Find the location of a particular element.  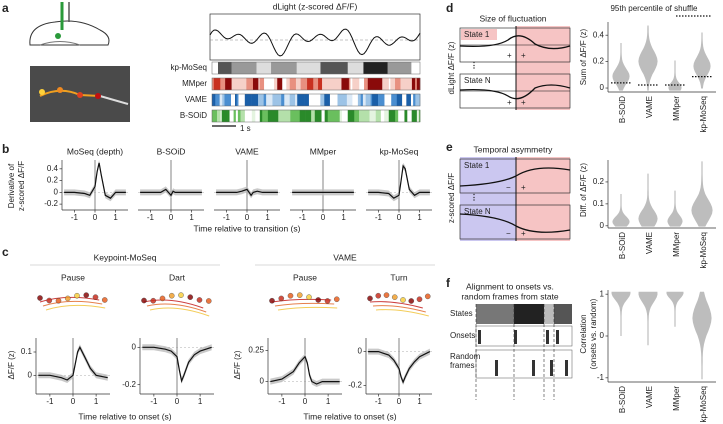

panel-label: e is located at coordinates (449, 147).